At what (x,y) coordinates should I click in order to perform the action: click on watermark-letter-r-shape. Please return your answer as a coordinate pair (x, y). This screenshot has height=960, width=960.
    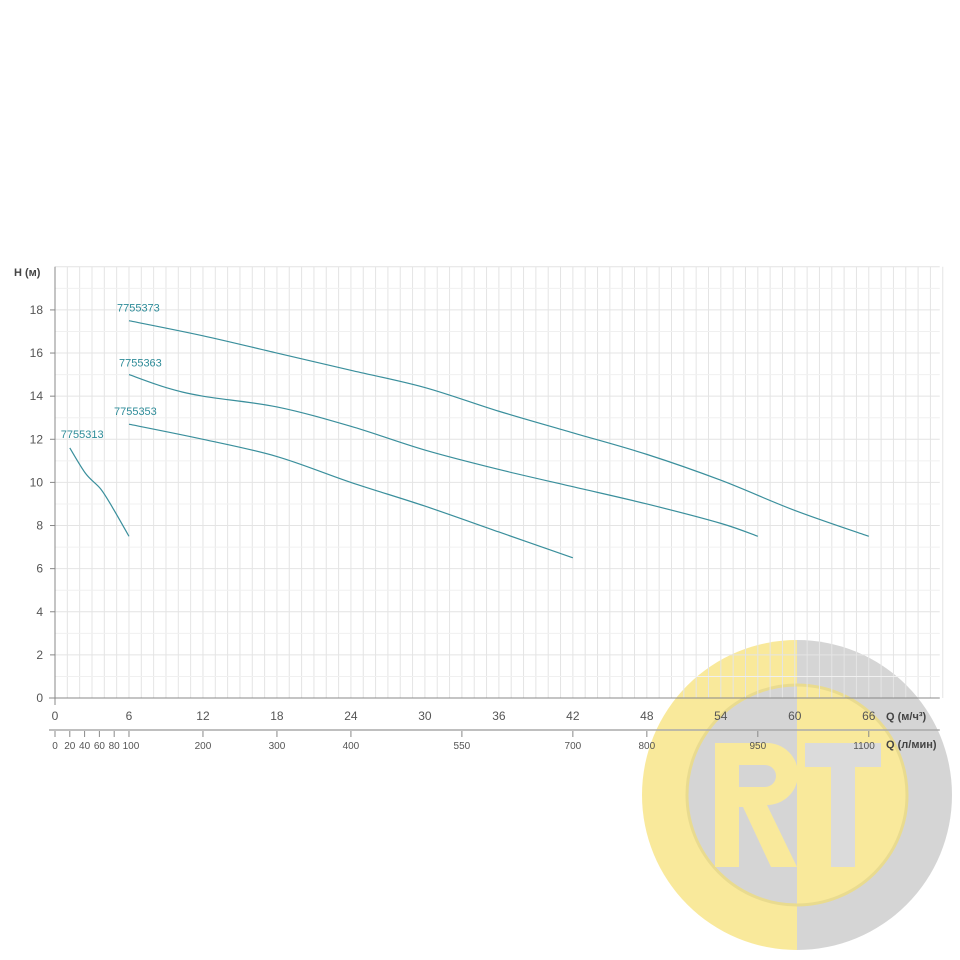
    Looking at the image, I should click on (756, 805).